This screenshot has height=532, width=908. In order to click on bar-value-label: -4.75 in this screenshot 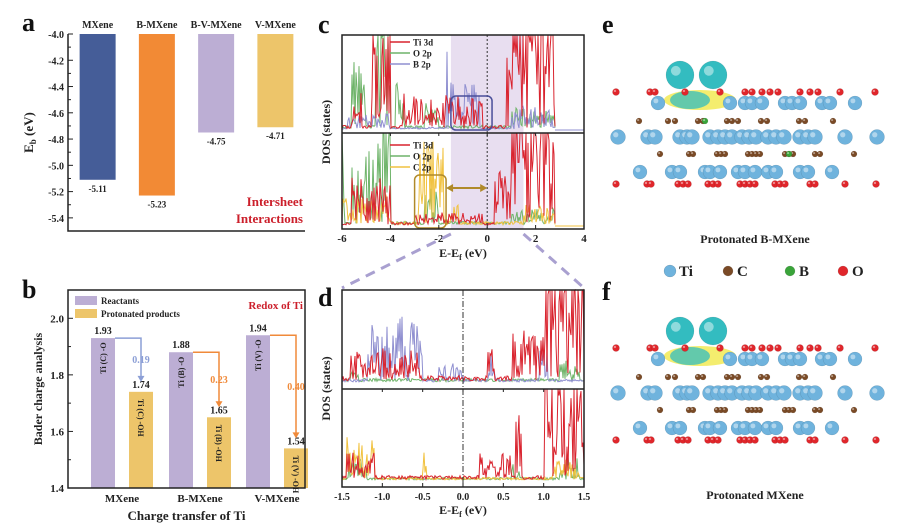, I will do `click(216, 142)`.